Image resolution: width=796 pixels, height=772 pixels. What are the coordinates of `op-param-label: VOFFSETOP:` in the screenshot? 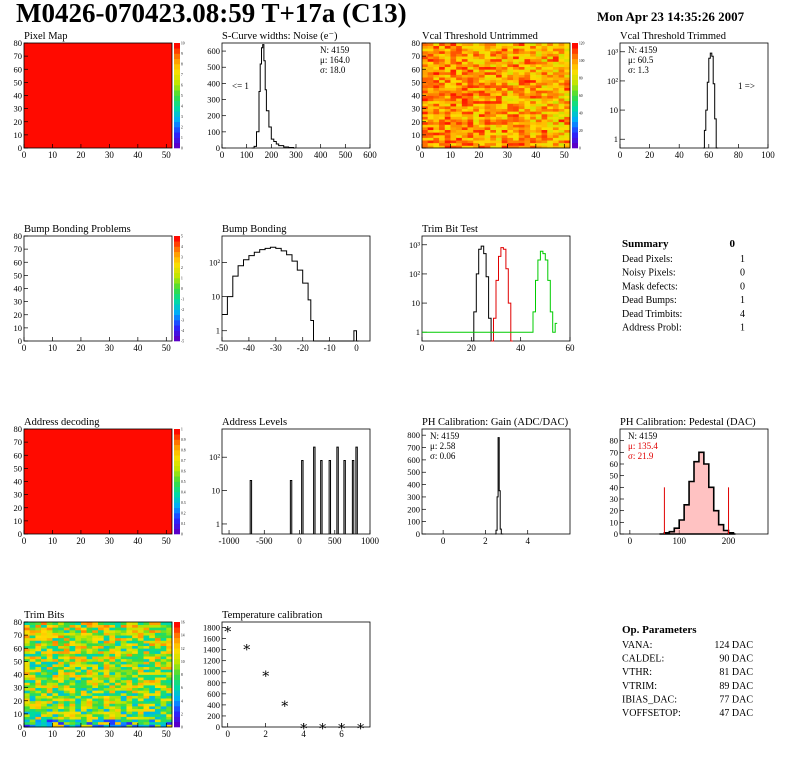 It's located at (651, 713).